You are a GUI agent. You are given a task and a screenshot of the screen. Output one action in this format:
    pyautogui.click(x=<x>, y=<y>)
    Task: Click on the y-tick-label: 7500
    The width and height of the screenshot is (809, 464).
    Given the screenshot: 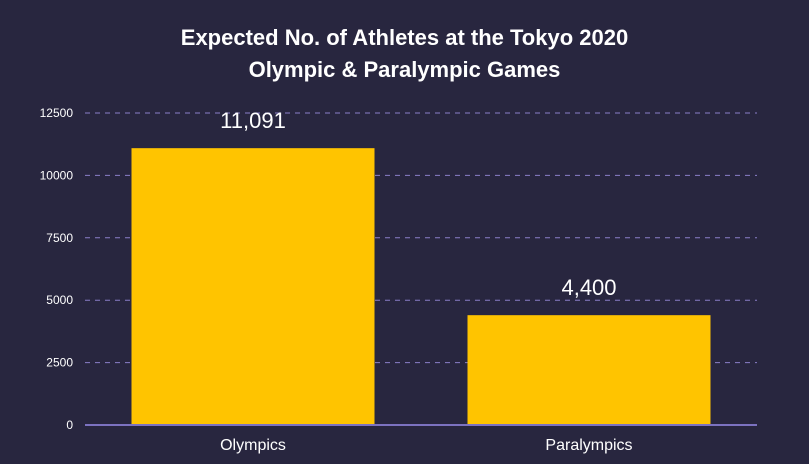 What is the action you would take?
    pyautogui.click(x=59, y=238)
    